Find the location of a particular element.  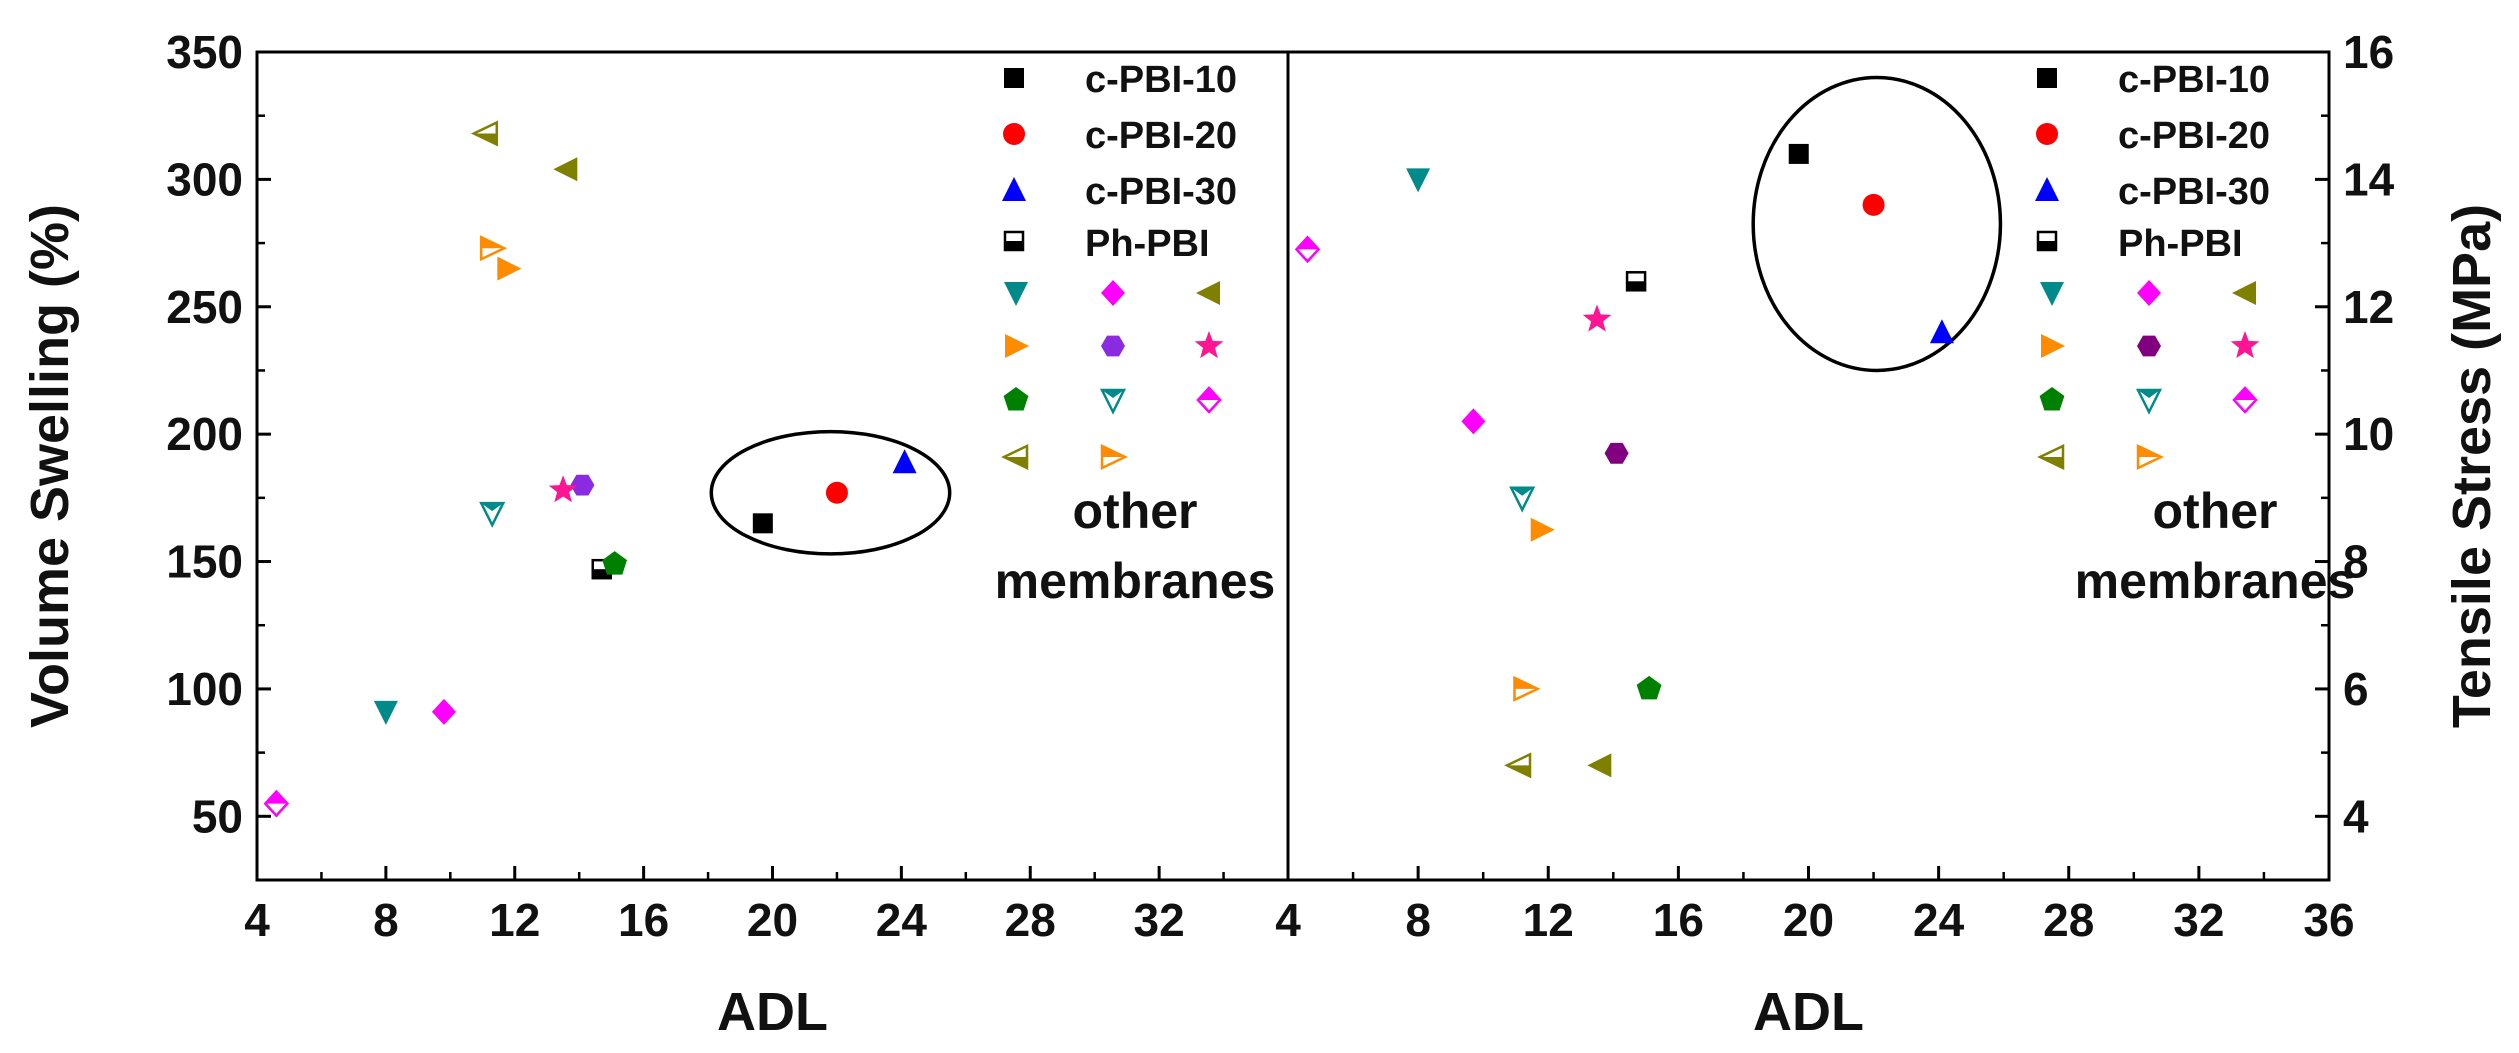

left-legend-marker-other-4-shape is located at coordinates (1017, 346).